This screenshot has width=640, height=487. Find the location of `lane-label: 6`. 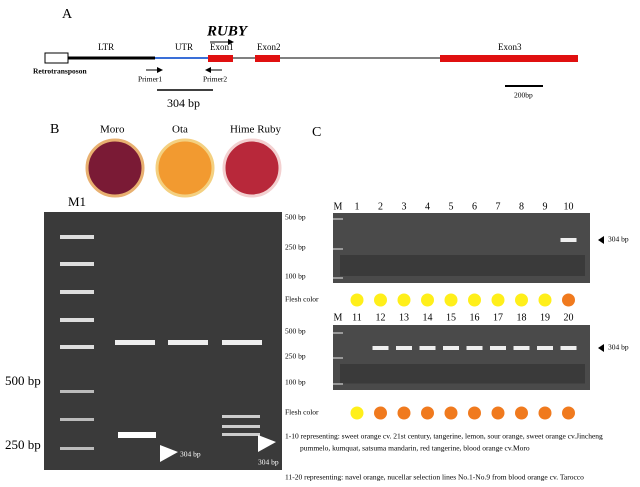

lane-label: 6 is located at coordinates (474, 206).